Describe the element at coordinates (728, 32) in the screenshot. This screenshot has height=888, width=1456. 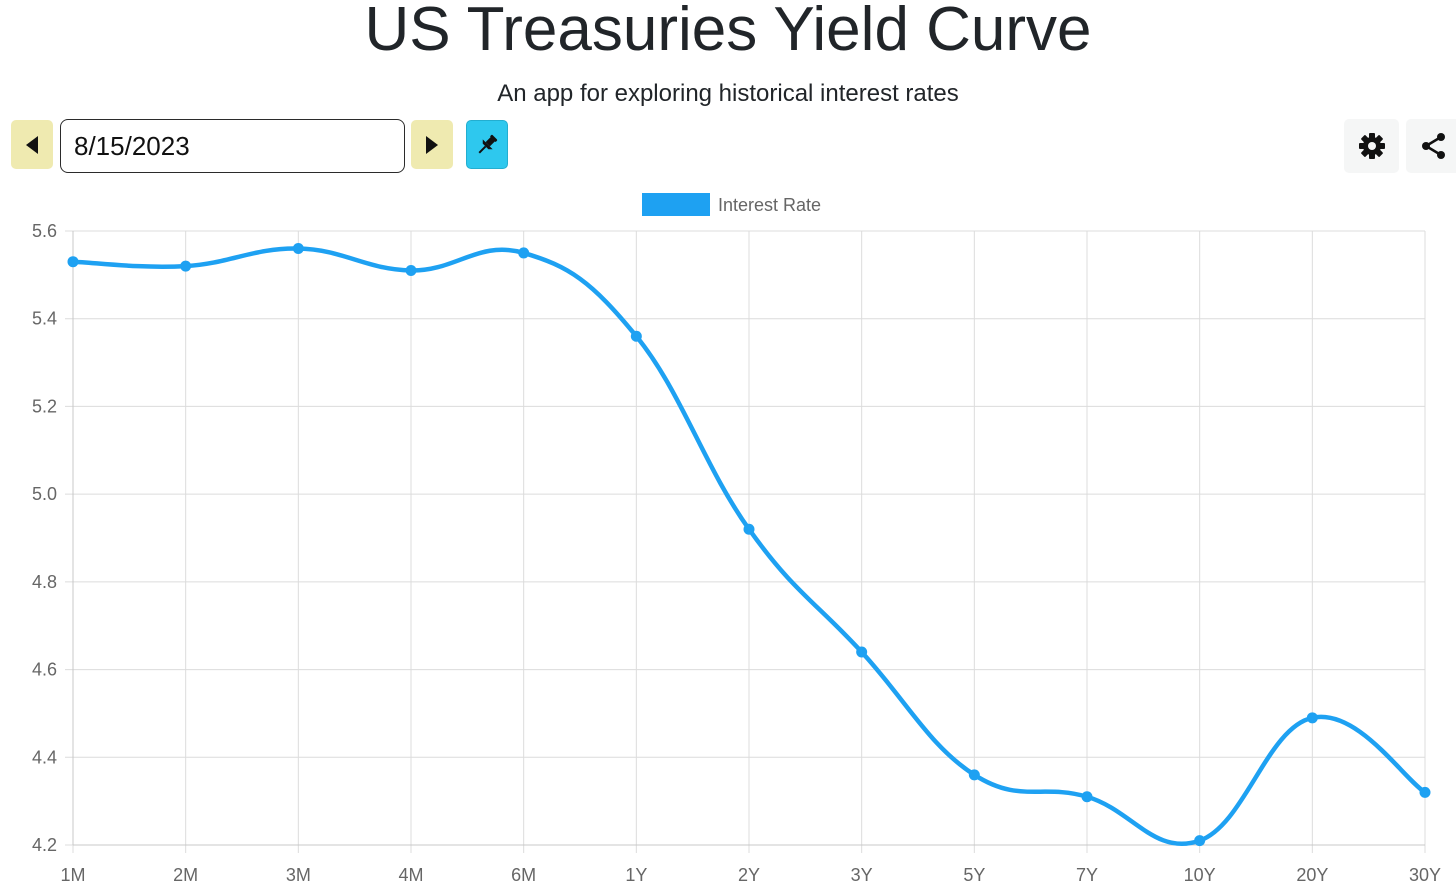
I see `page-title: US Treasuries Yield Curve` at that location.